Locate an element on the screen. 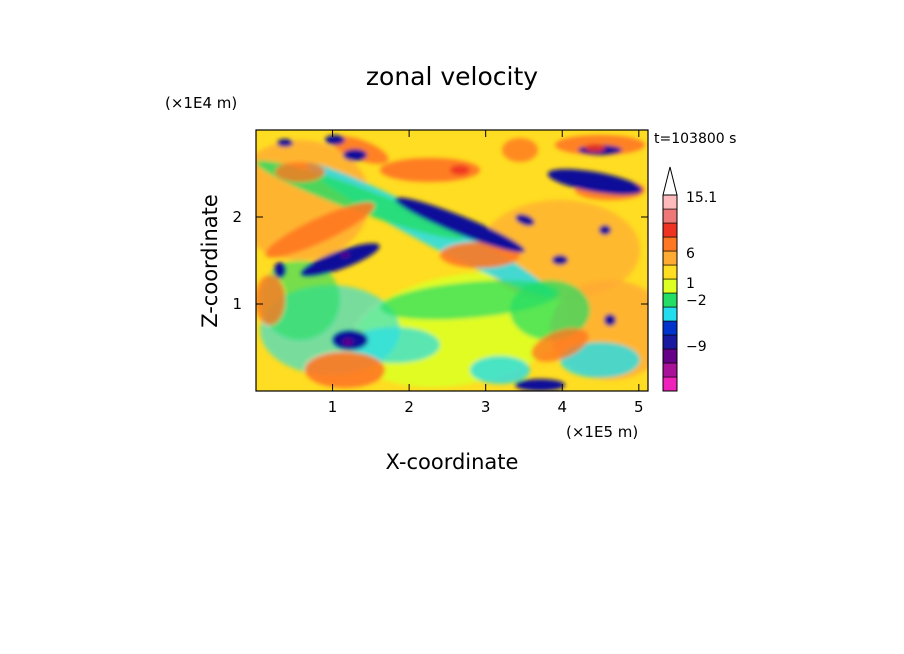  y-tick-label: 1 is located at coordinates (237, 304).